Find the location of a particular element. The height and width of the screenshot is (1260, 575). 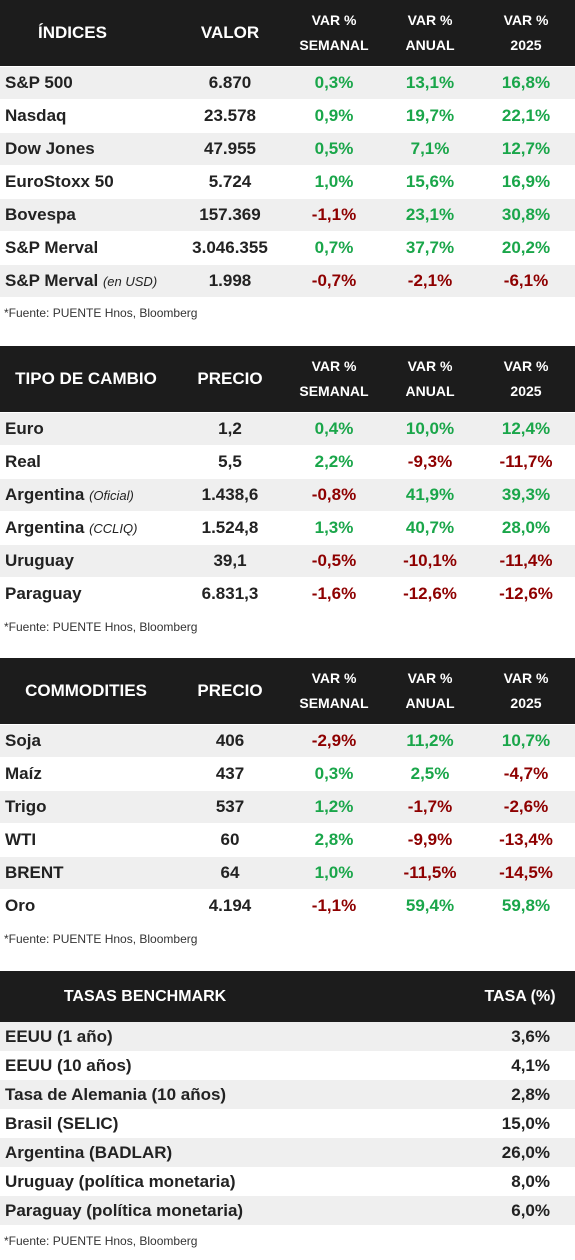

table-row: Brasil (SELIC) 15,0% is located at coordinates (287, 1123).